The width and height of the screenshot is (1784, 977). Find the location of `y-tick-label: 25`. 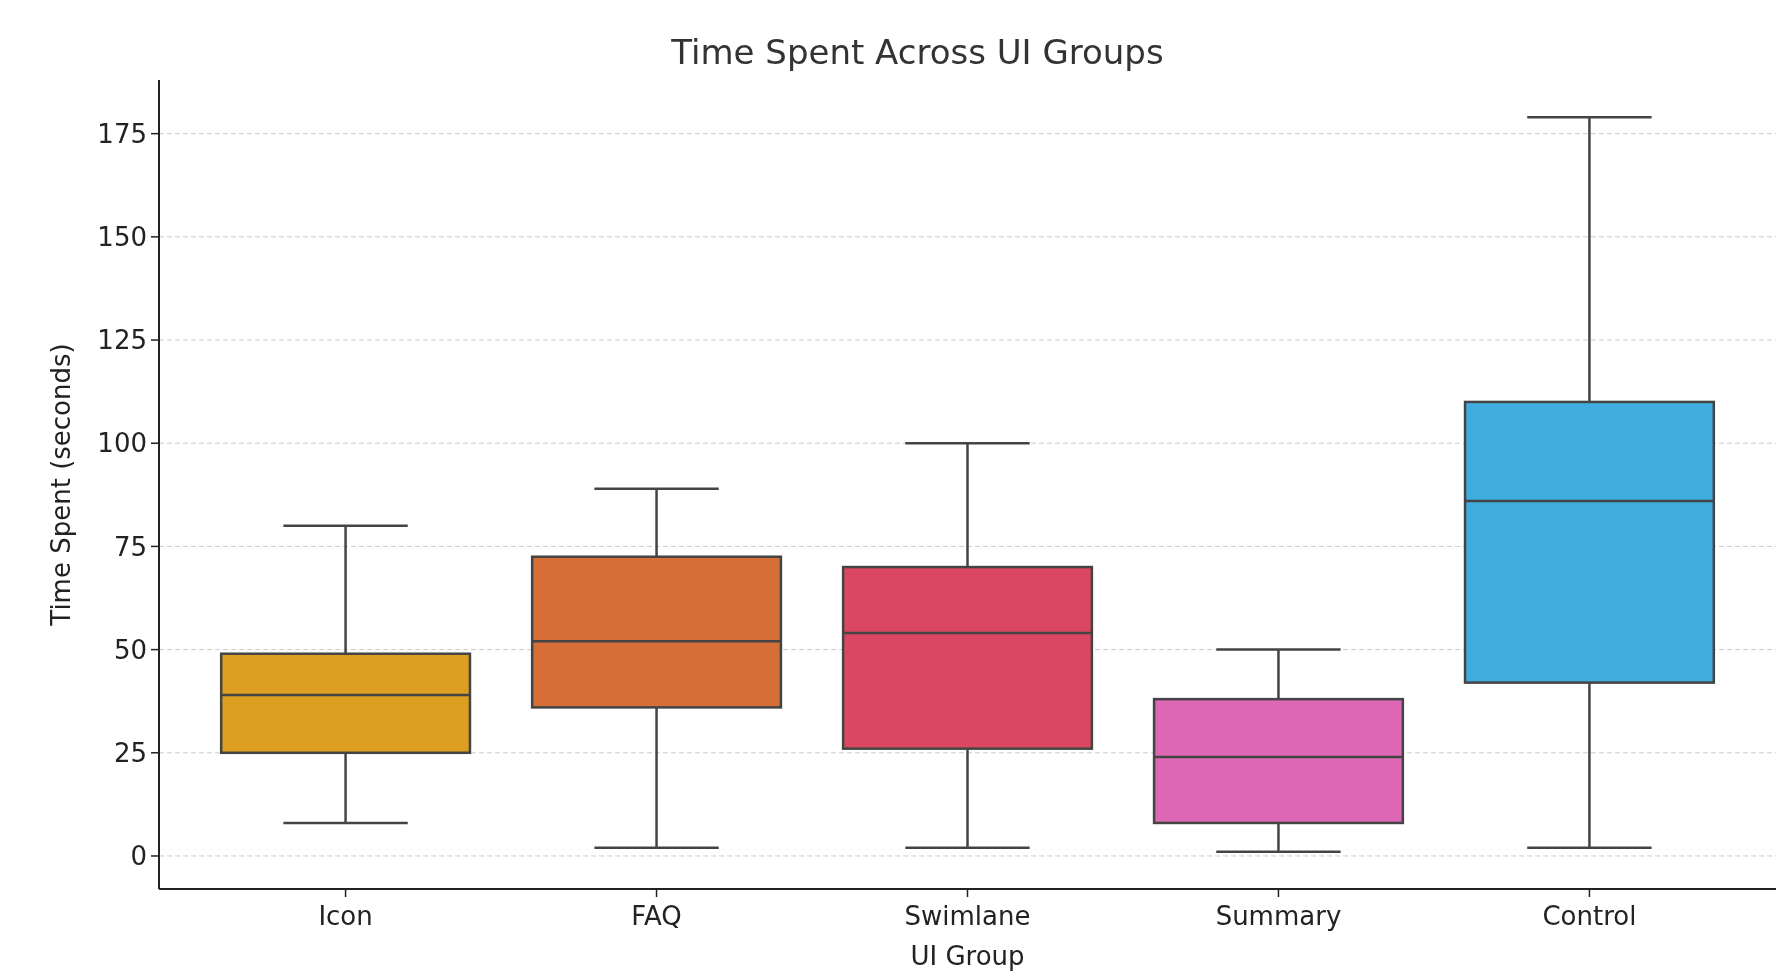

y-tick-label: 25 is located at coordinates (130, 752).